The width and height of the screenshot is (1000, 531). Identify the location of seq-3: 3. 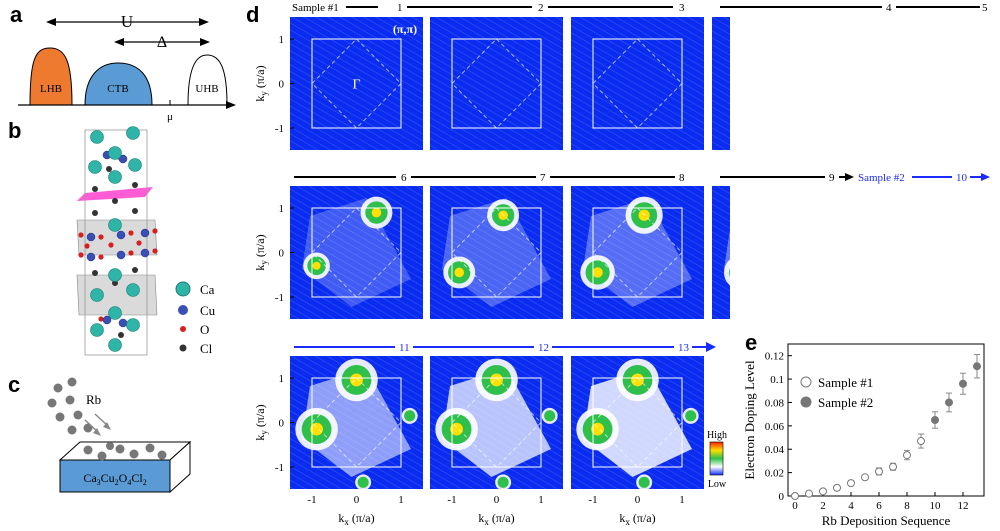
(682, 8).